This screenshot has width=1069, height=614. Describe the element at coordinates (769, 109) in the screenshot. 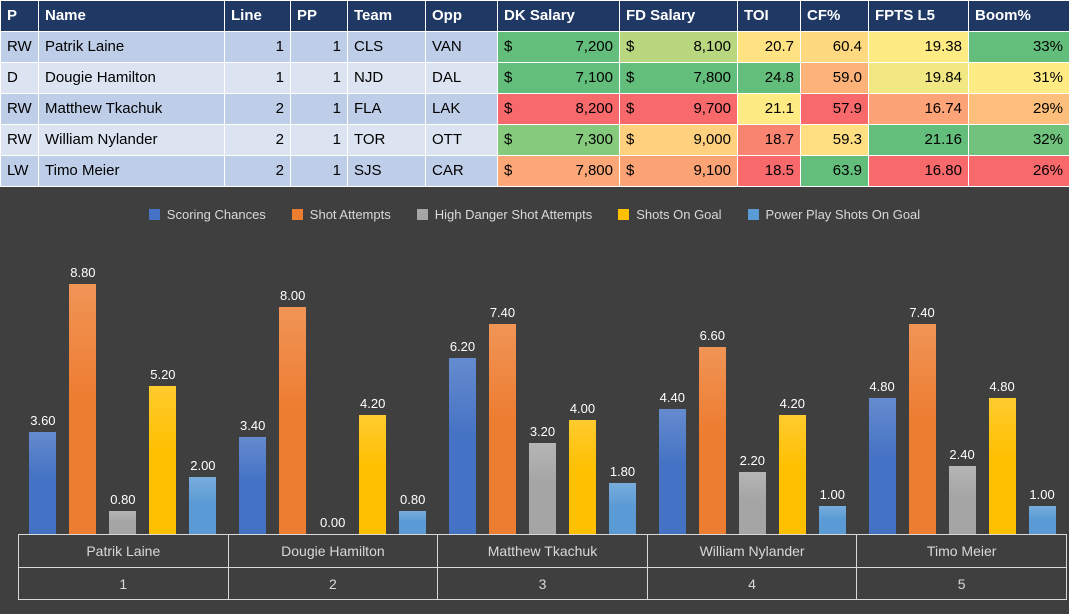

I see `cell-toi: 21.1` at that location.